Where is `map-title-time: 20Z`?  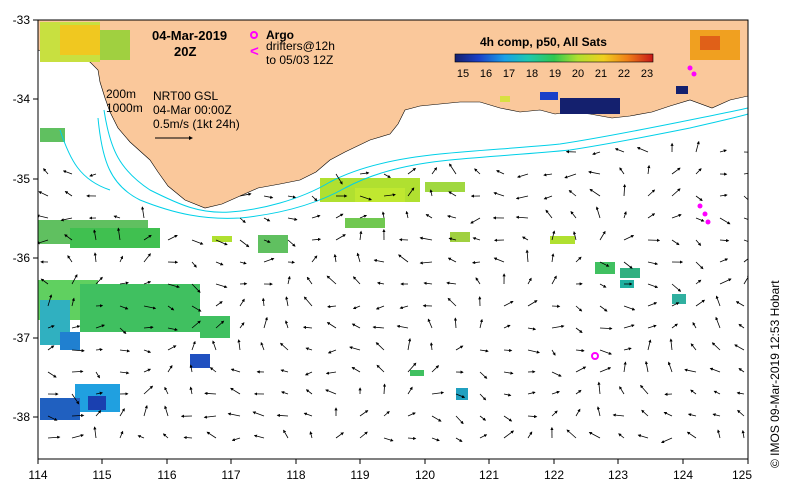
map-title-time: 20Z is located at coordinates (185, 51).